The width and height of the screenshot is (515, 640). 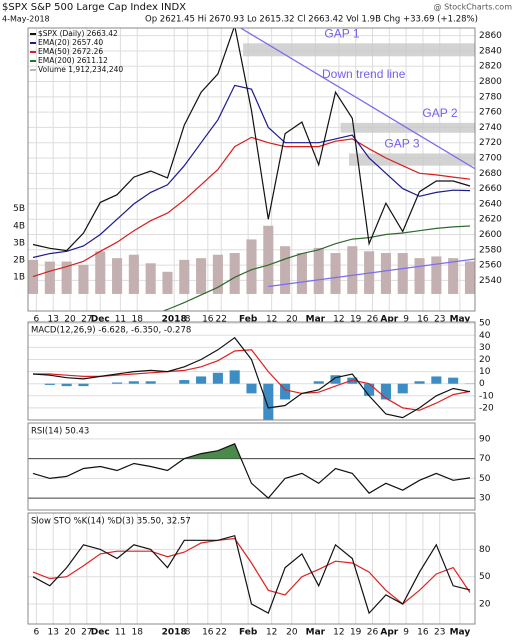 What do you see at coordinates (473, 7) in the screenshot?
I see `credit: @ StockCharts.com` at bounding box center [473, 7].